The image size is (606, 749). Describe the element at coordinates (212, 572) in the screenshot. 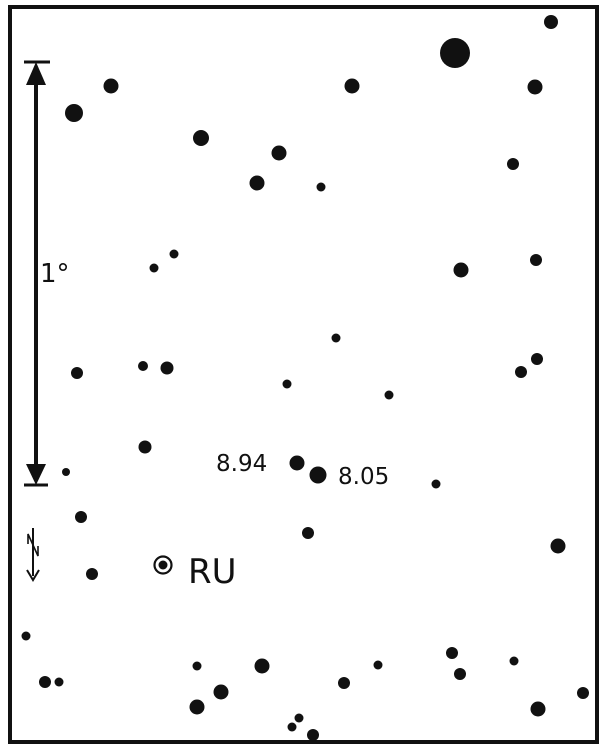

I see `variable-star-label: RU` at that location.